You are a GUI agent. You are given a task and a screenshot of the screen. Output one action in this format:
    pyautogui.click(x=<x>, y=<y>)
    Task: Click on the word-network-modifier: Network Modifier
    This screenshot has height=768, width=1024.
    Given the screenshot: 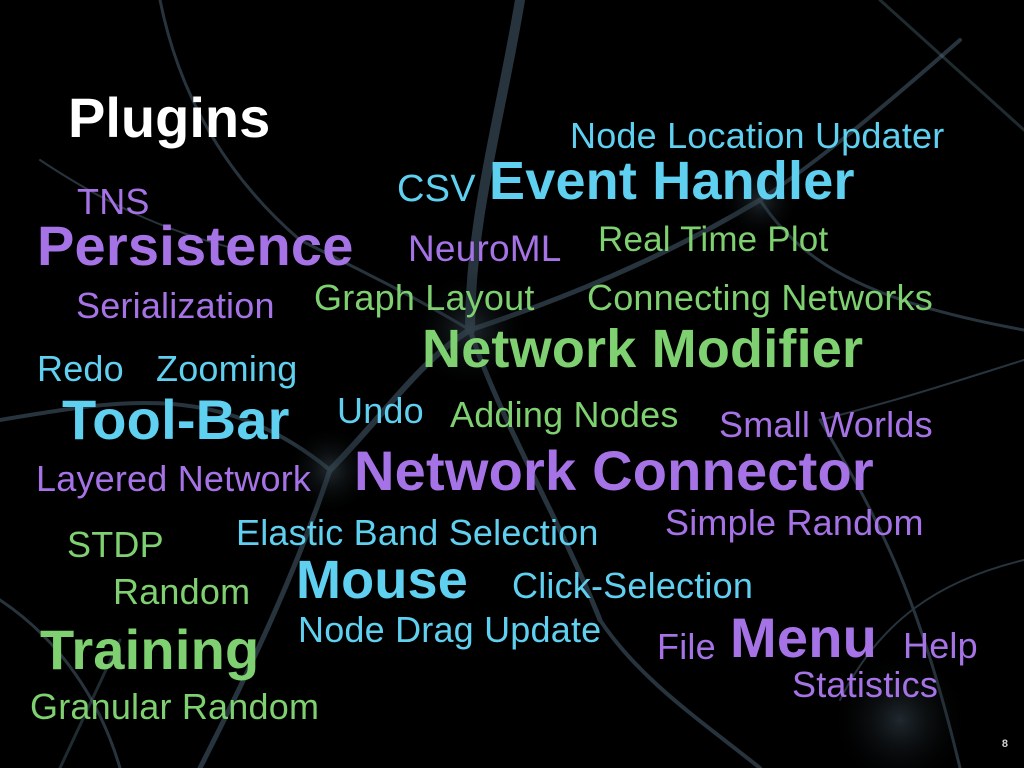 What is the action you would take?
    pyautogui.click(x=643, y=349)
    